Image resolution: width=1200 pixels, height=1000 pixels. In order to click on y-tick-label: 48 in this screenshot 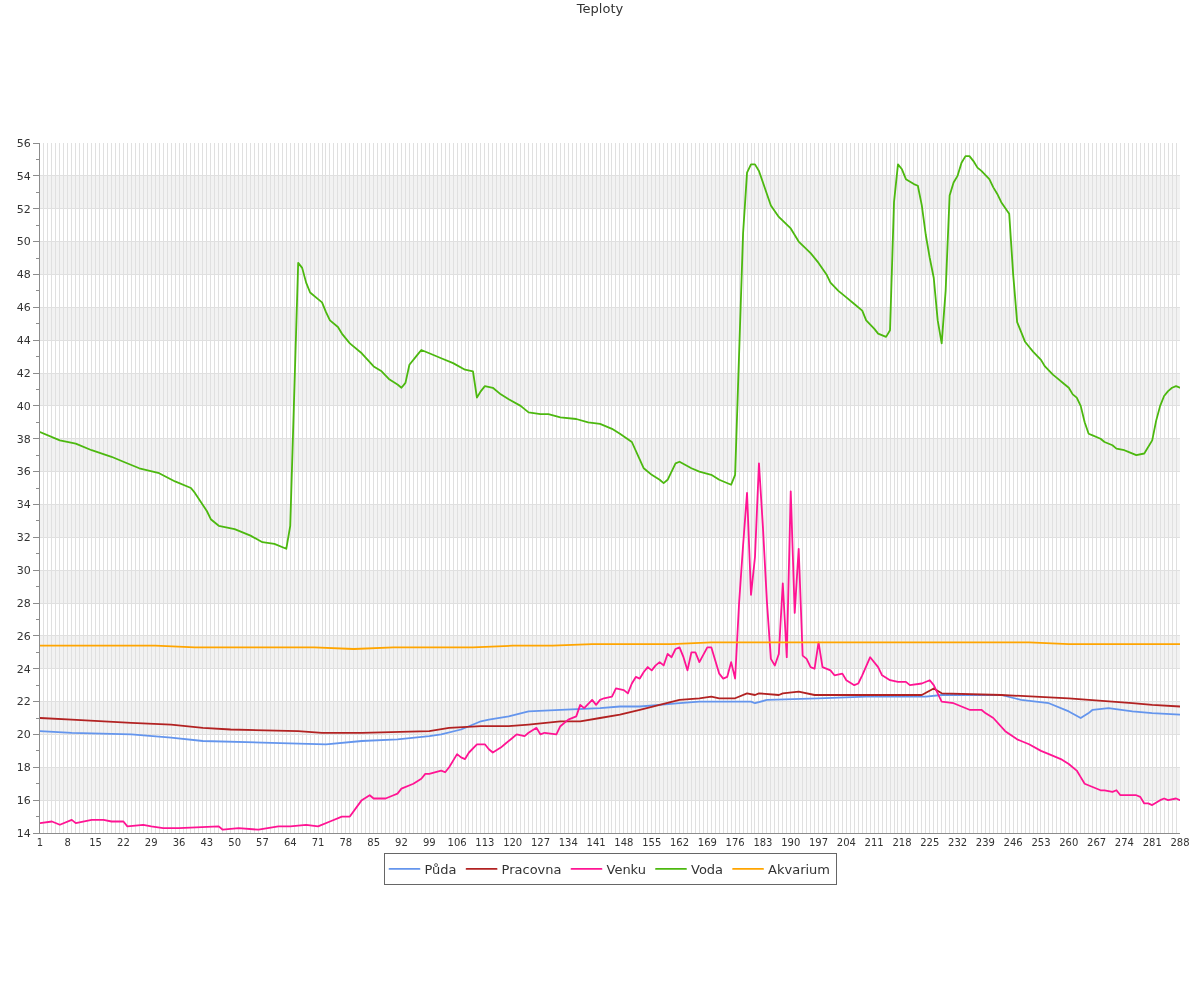, I will do `click(23, 275)`.